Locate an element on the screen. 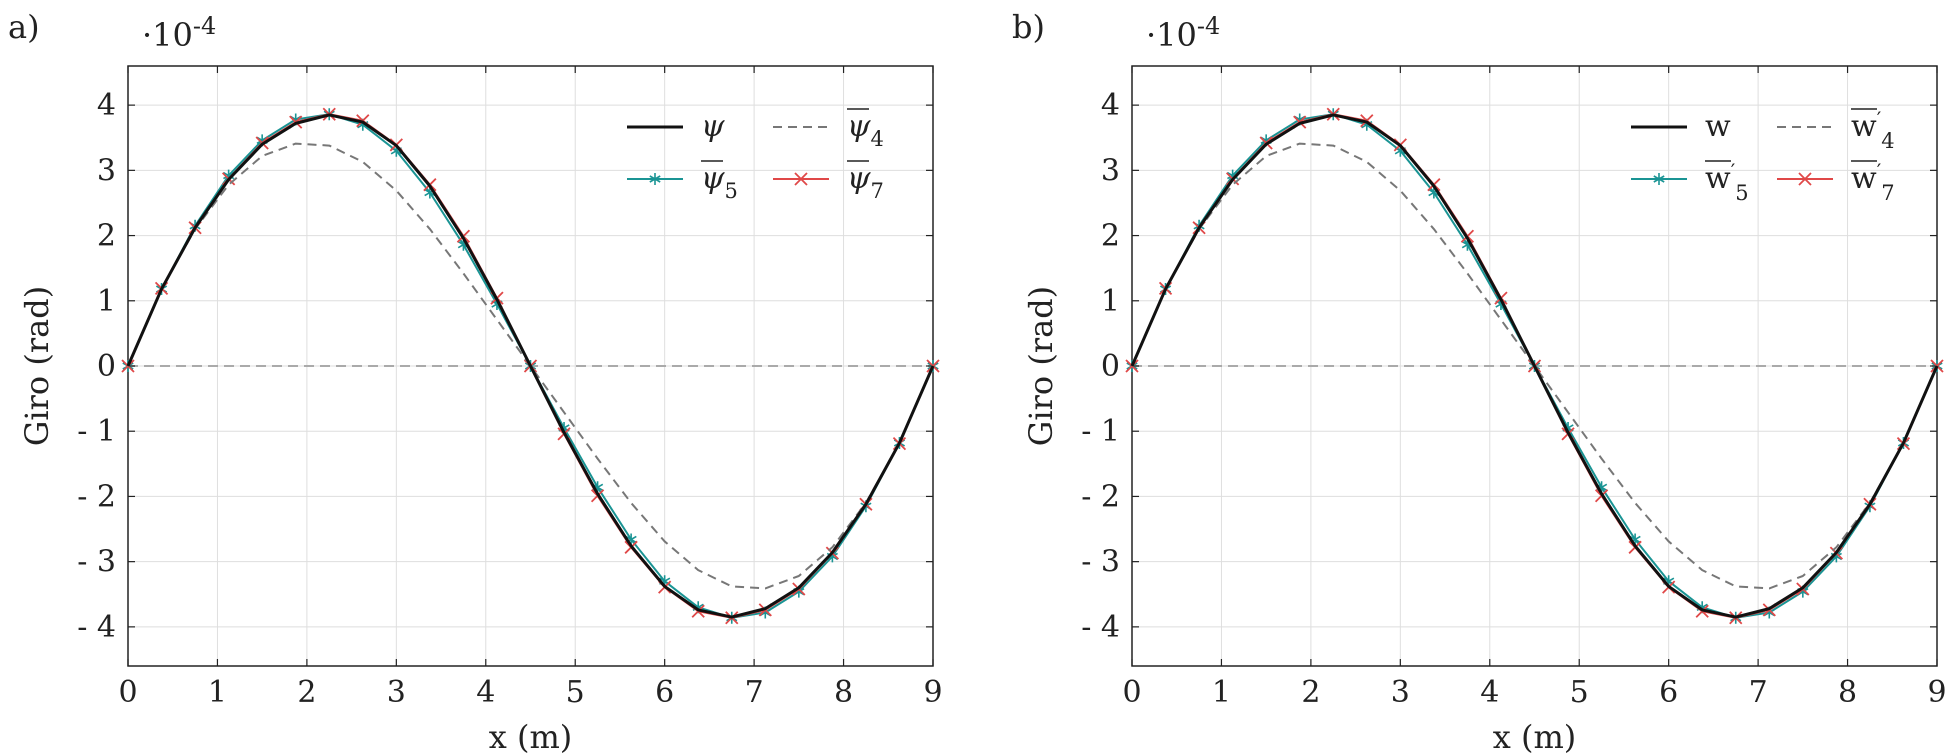 The image size is (1960, 756). legend-label: ψ is located at coordinates (713, 126).